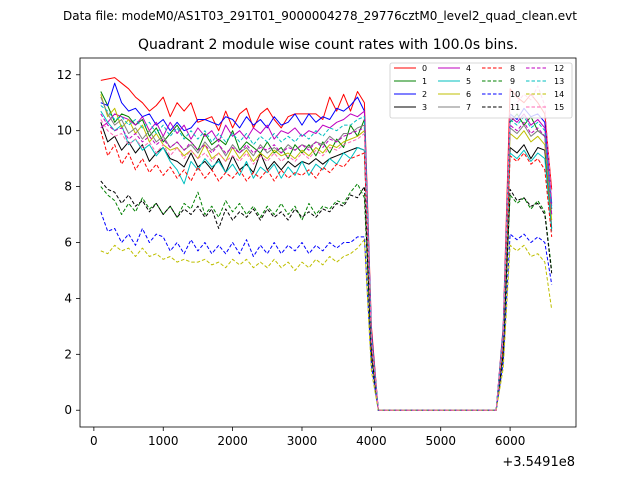 Image resolution: width=640 pixels, height=480 pixels. What do you see at coordinates (538, 462) in the screenshot?
I see `x-offset-label: +3.5491e8` at bounding box center [538, 462].